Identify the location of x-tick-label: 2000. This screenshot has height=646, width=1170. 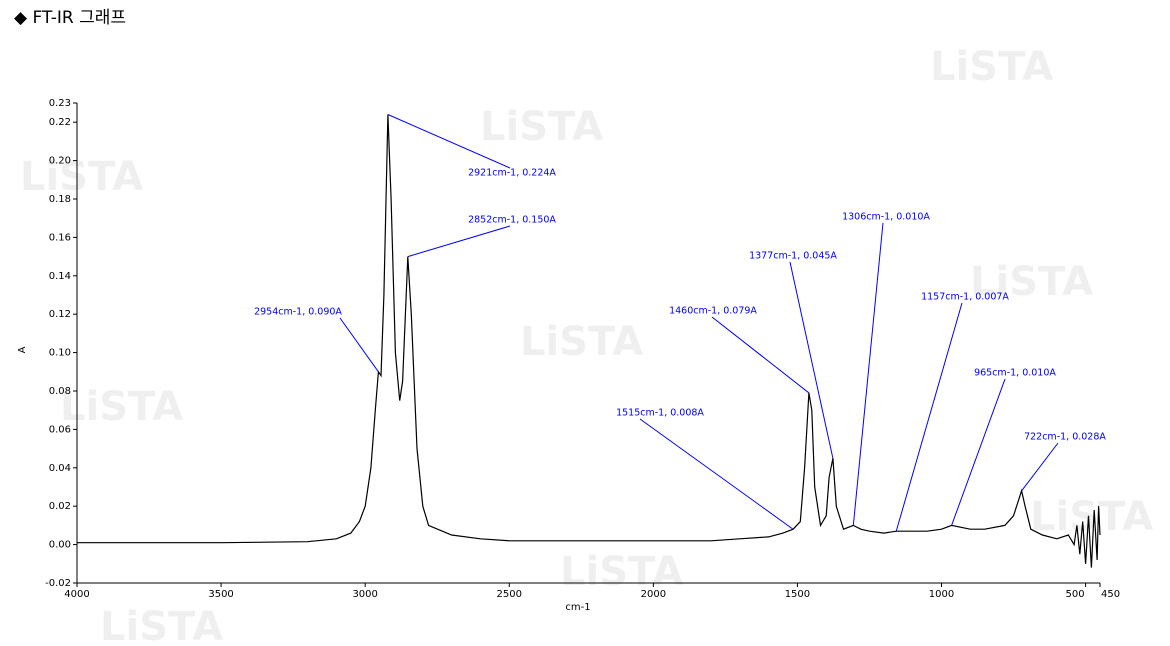
(653, 594).